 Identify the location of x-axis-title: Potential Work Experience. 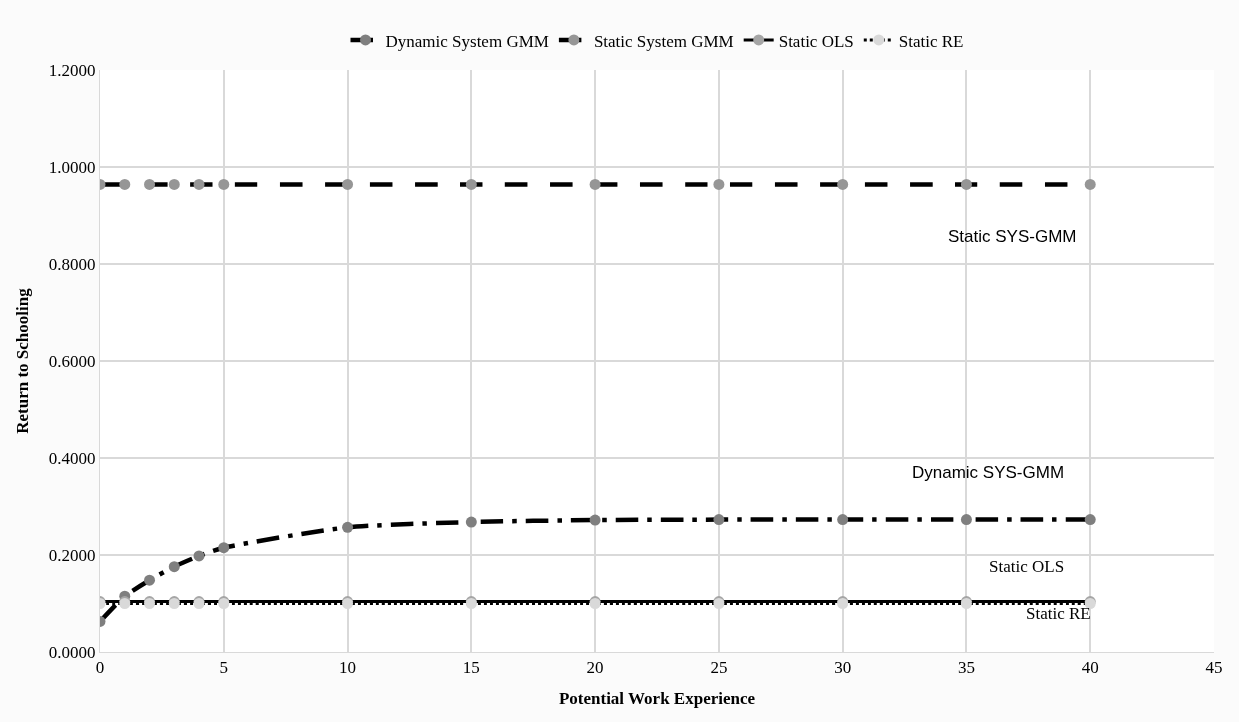
(657, 698).